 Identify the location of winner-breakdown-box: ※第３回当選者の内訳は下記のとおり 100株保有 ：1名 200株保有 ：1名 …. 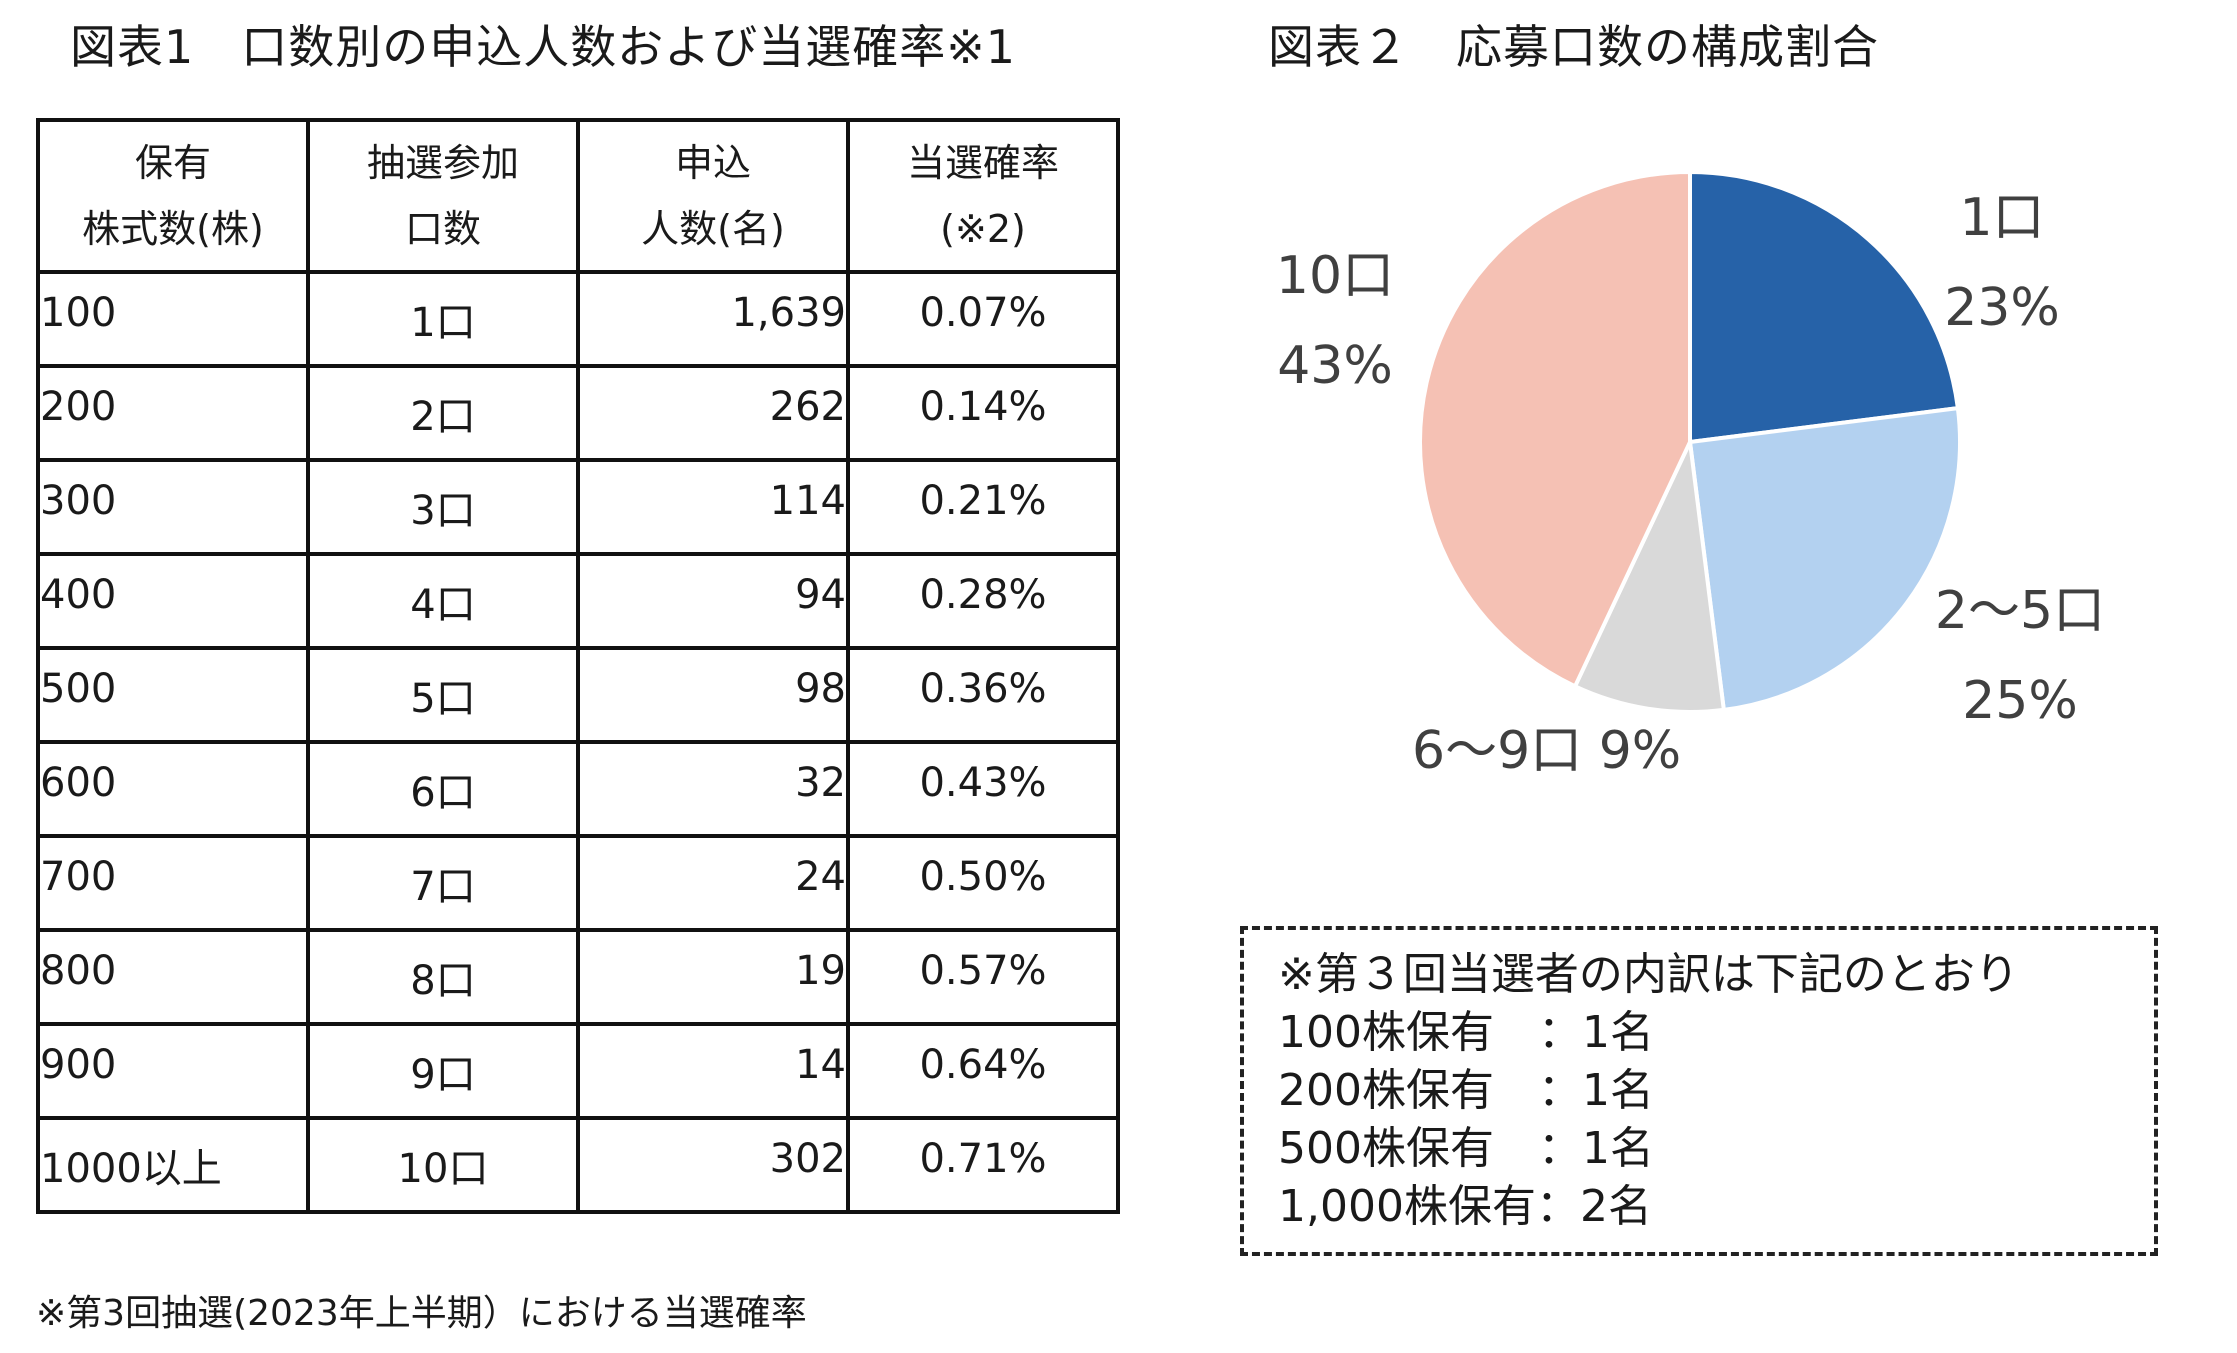
(1699, 1091).